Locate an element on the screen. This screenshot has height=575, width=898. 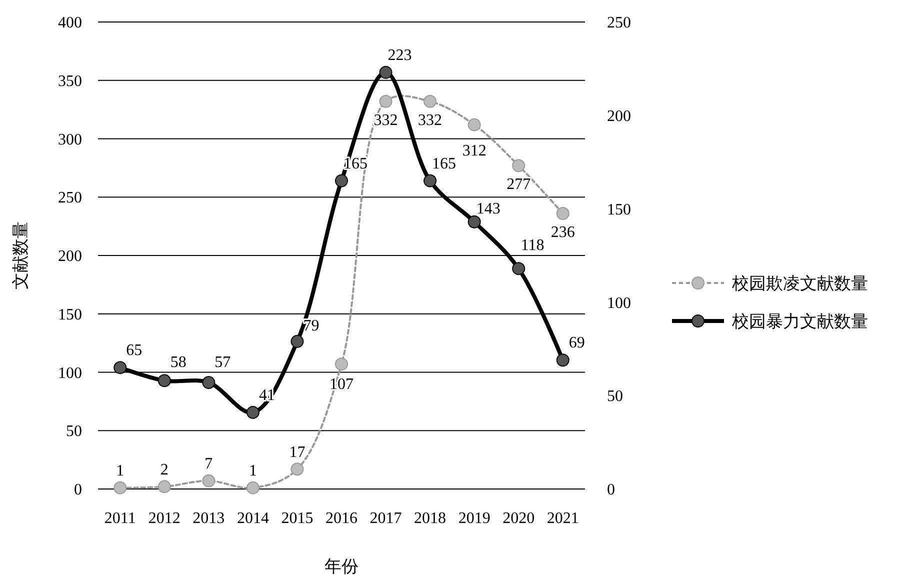
x-tick-label: 2020 is located at coordinates (518, 518).